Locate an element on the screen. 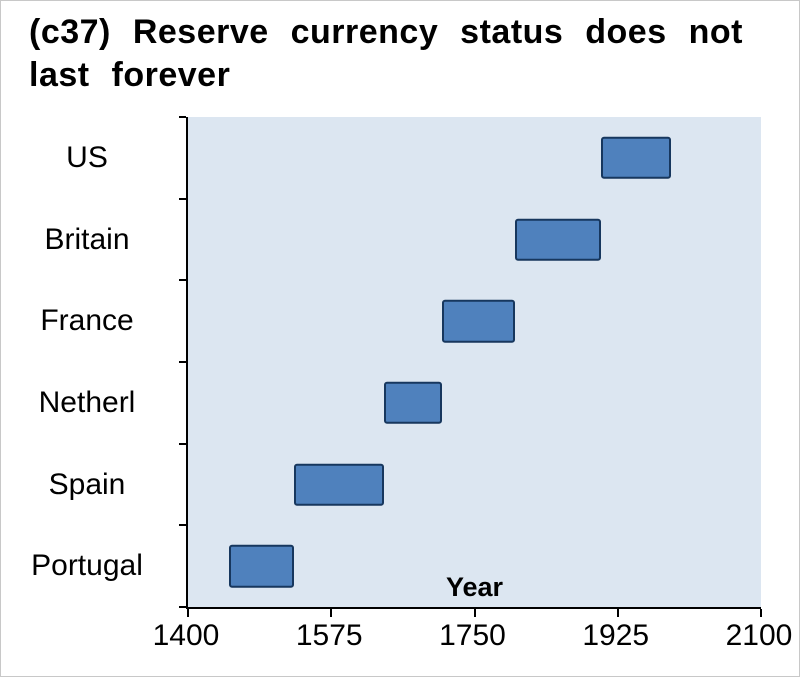 This screenshot has width=800, height=677. x-axis-tick-labels: 1400 1575 1750 1925 2100 is located at coordinates (473, 639).